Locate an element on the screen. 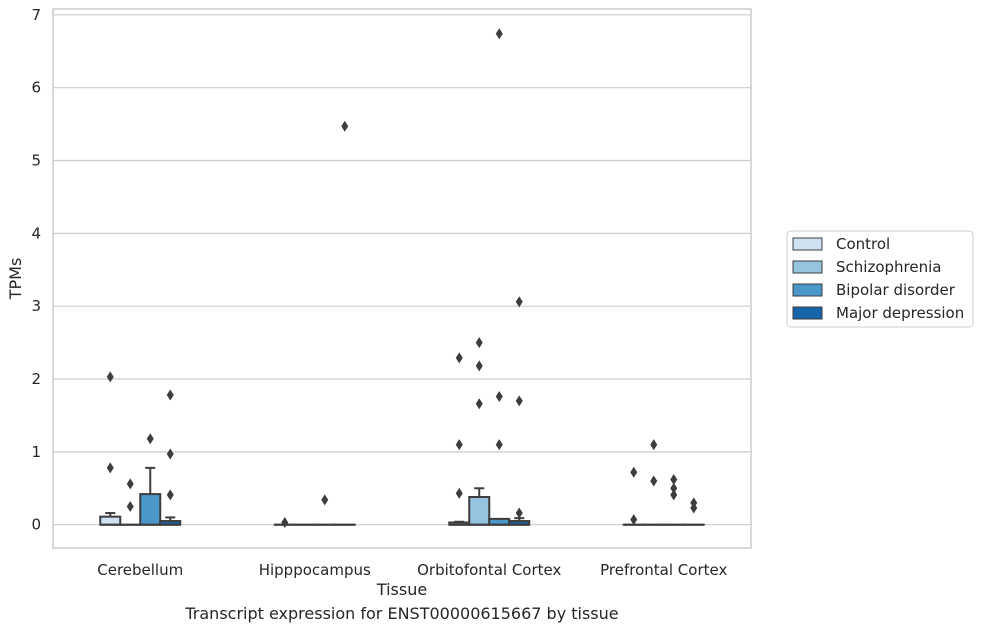  x-axis-title: Tissue is located at coordinates (401, 589).